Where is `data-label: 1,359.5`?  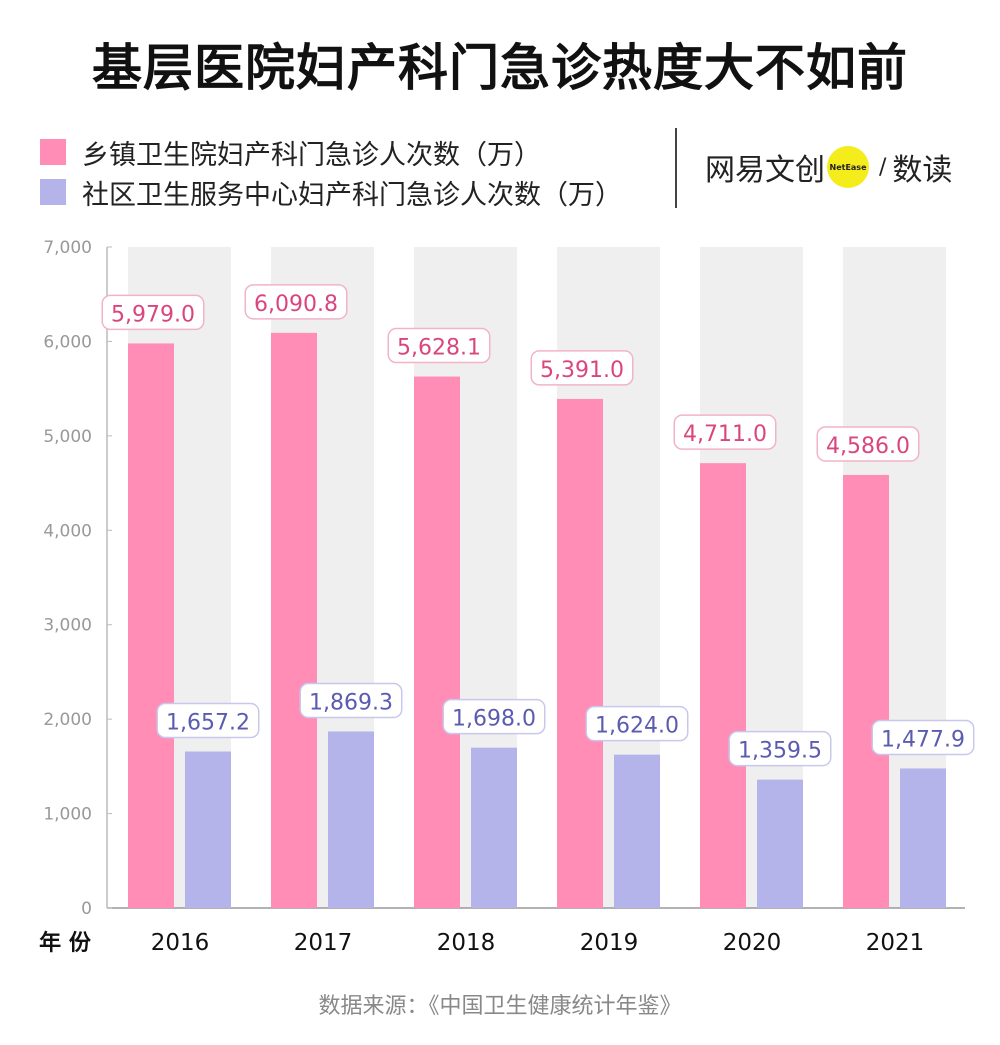 data-label: 1,359.5 is located at coordinates (780, 751).